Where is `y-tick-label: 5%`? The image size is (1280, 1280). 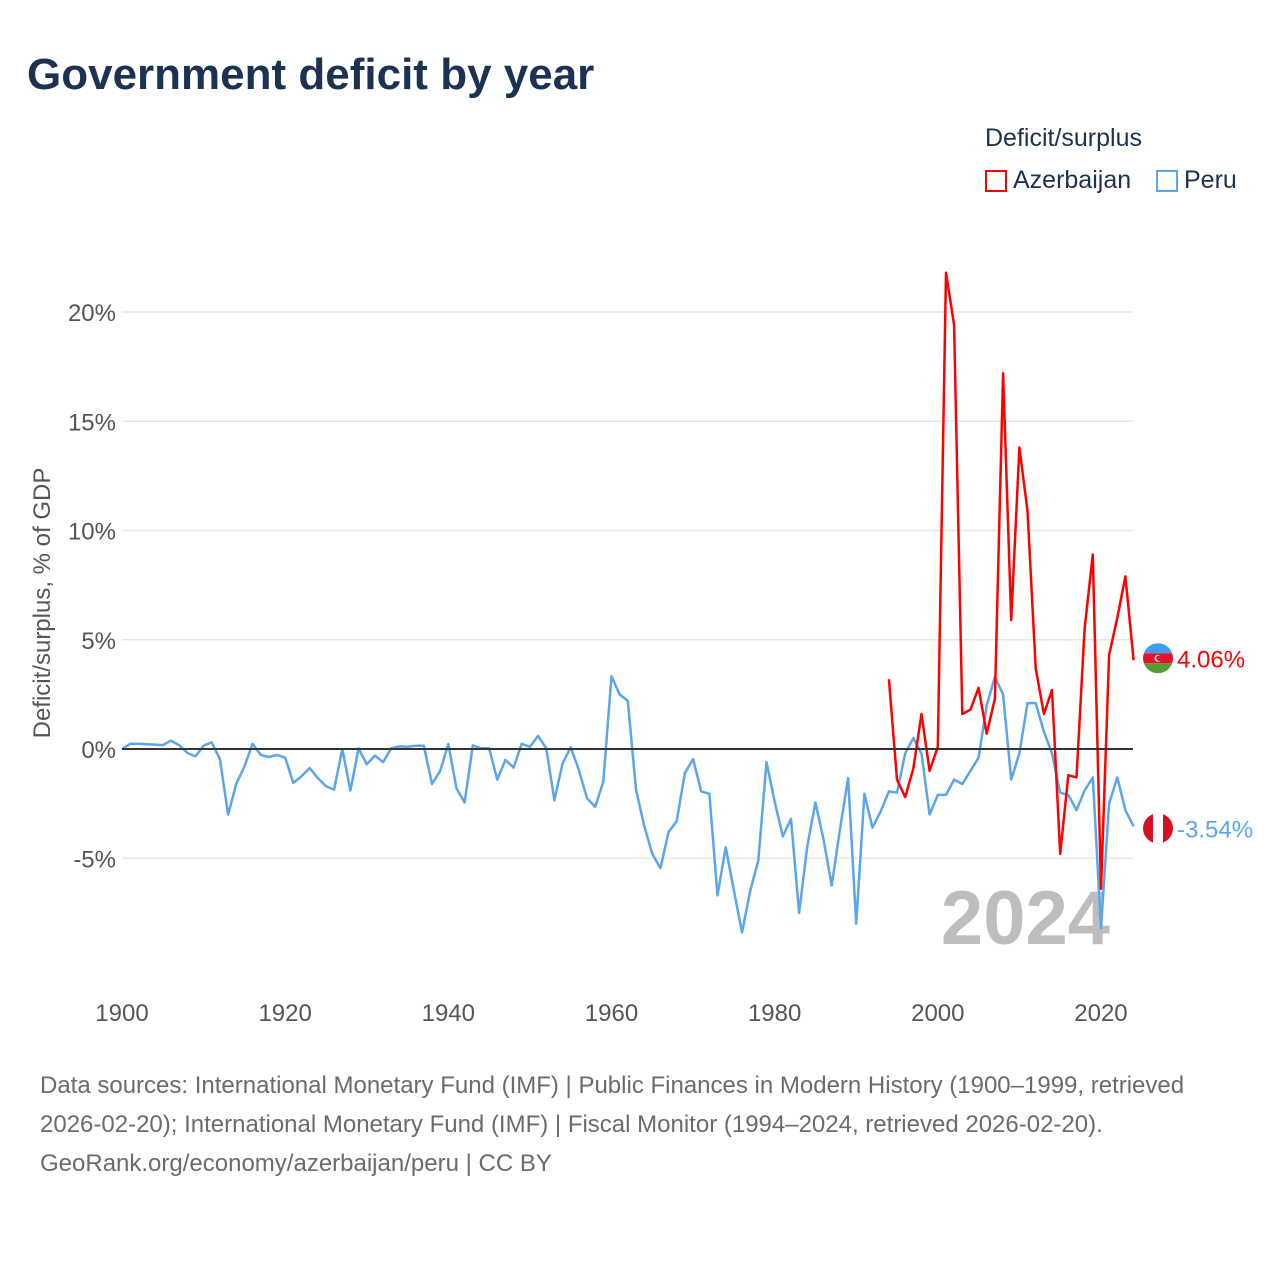
y-tick-label: 5% is located at coordinates (98, 641).